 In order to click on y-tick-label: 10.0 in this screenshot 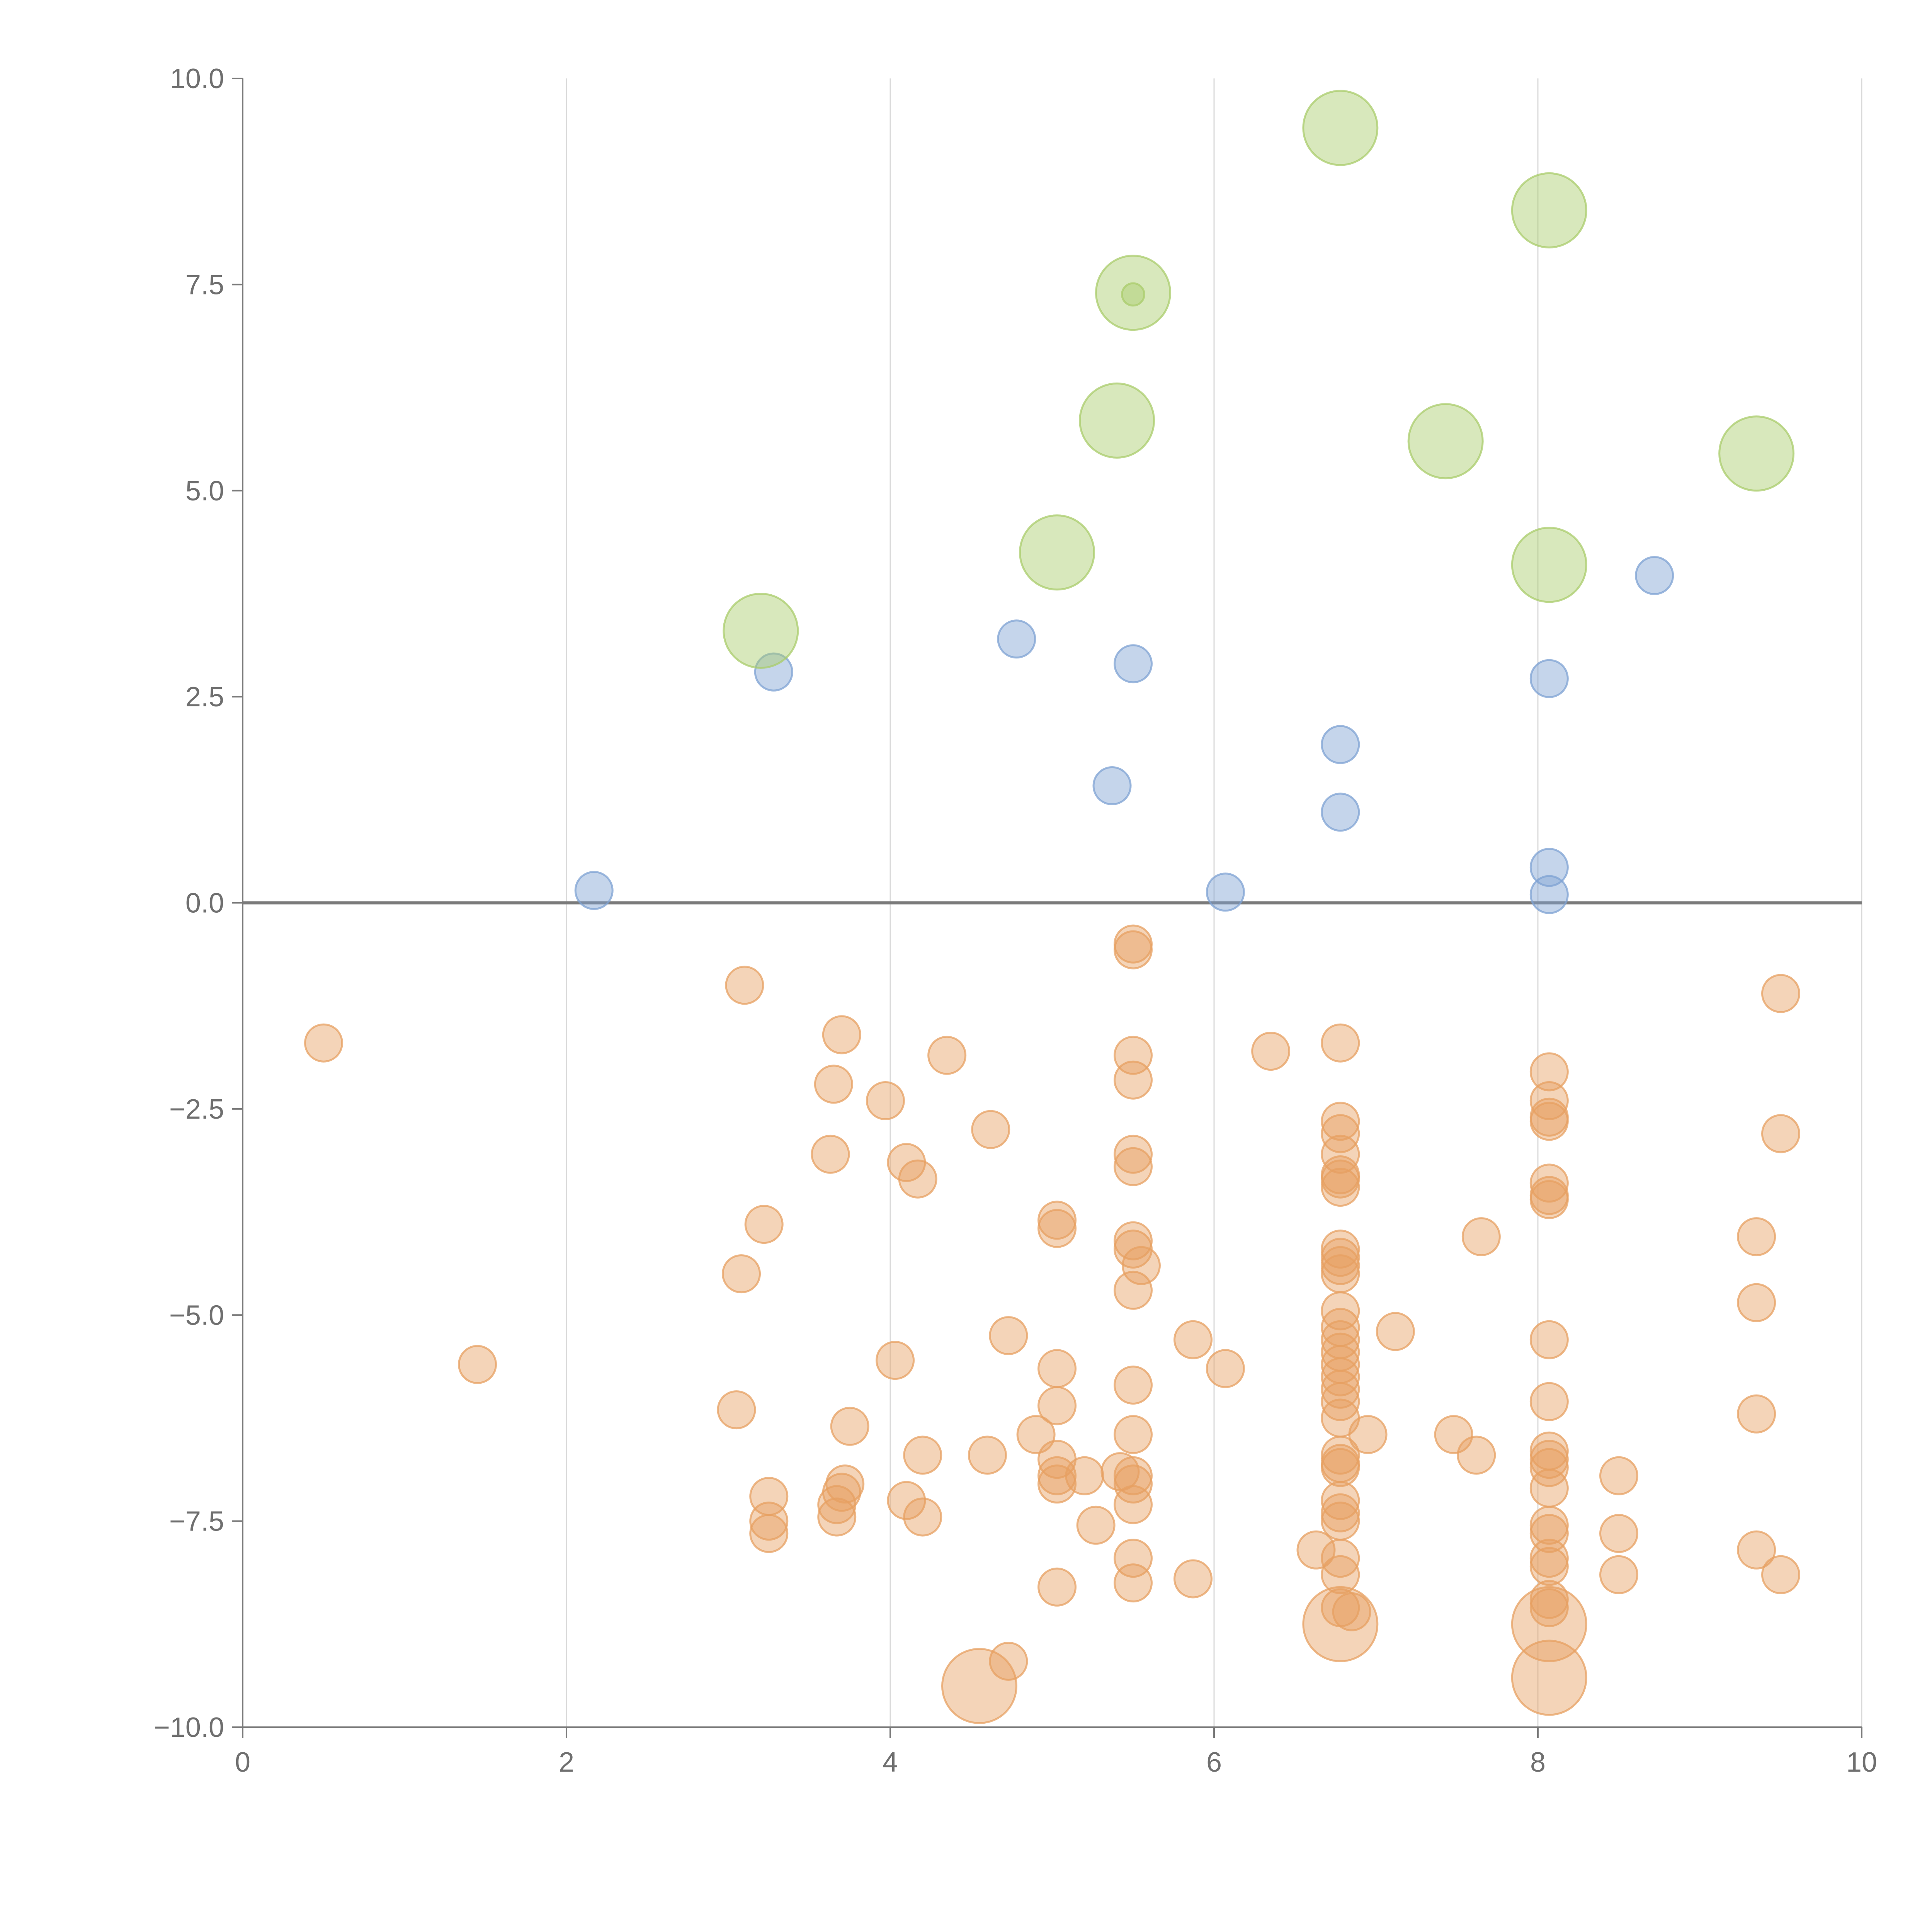, I will do `click(197, 78)`.